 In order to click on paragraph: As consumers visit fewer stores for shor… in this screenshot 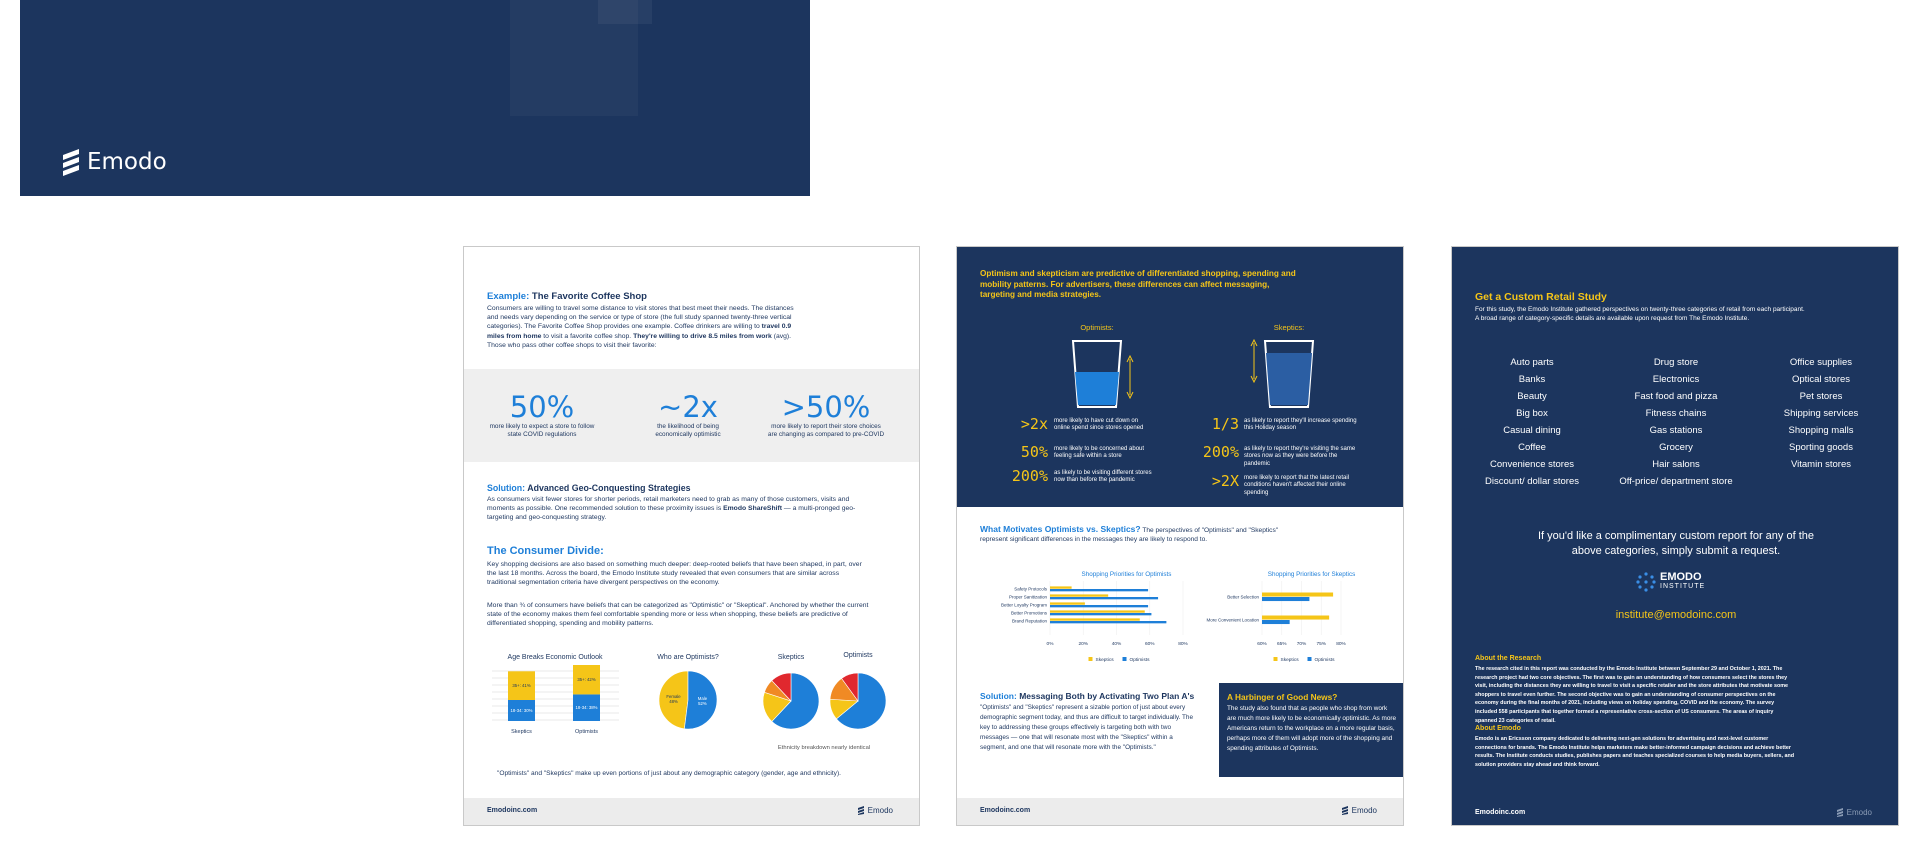, I will do `click(678, 509)`.